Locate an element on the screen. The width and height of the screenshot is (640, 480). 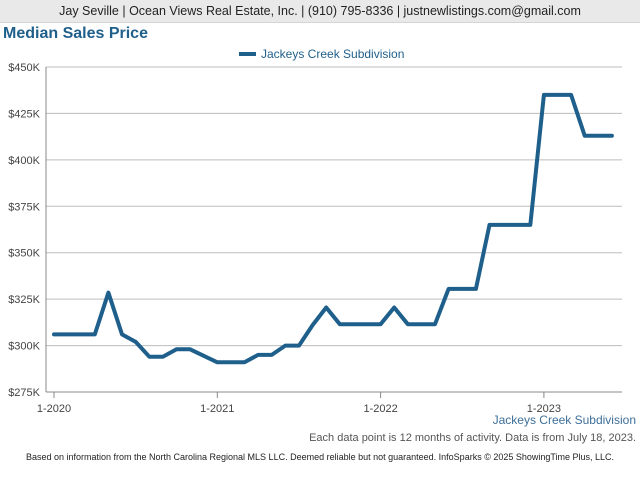
y-tick-label: $275K is located at coordinates (24, 393).